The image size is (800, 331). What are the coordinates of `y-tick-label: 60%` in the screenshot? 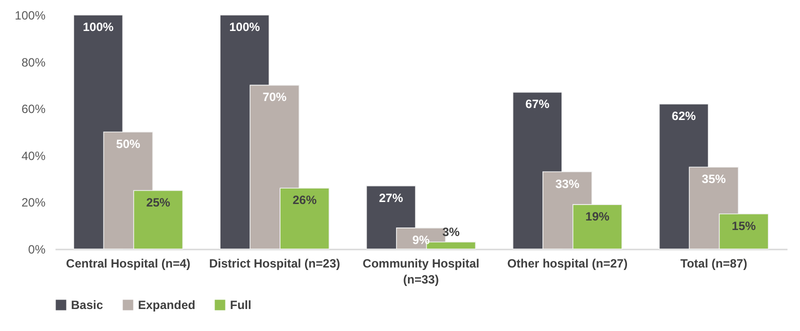 It's located at (33, 109).